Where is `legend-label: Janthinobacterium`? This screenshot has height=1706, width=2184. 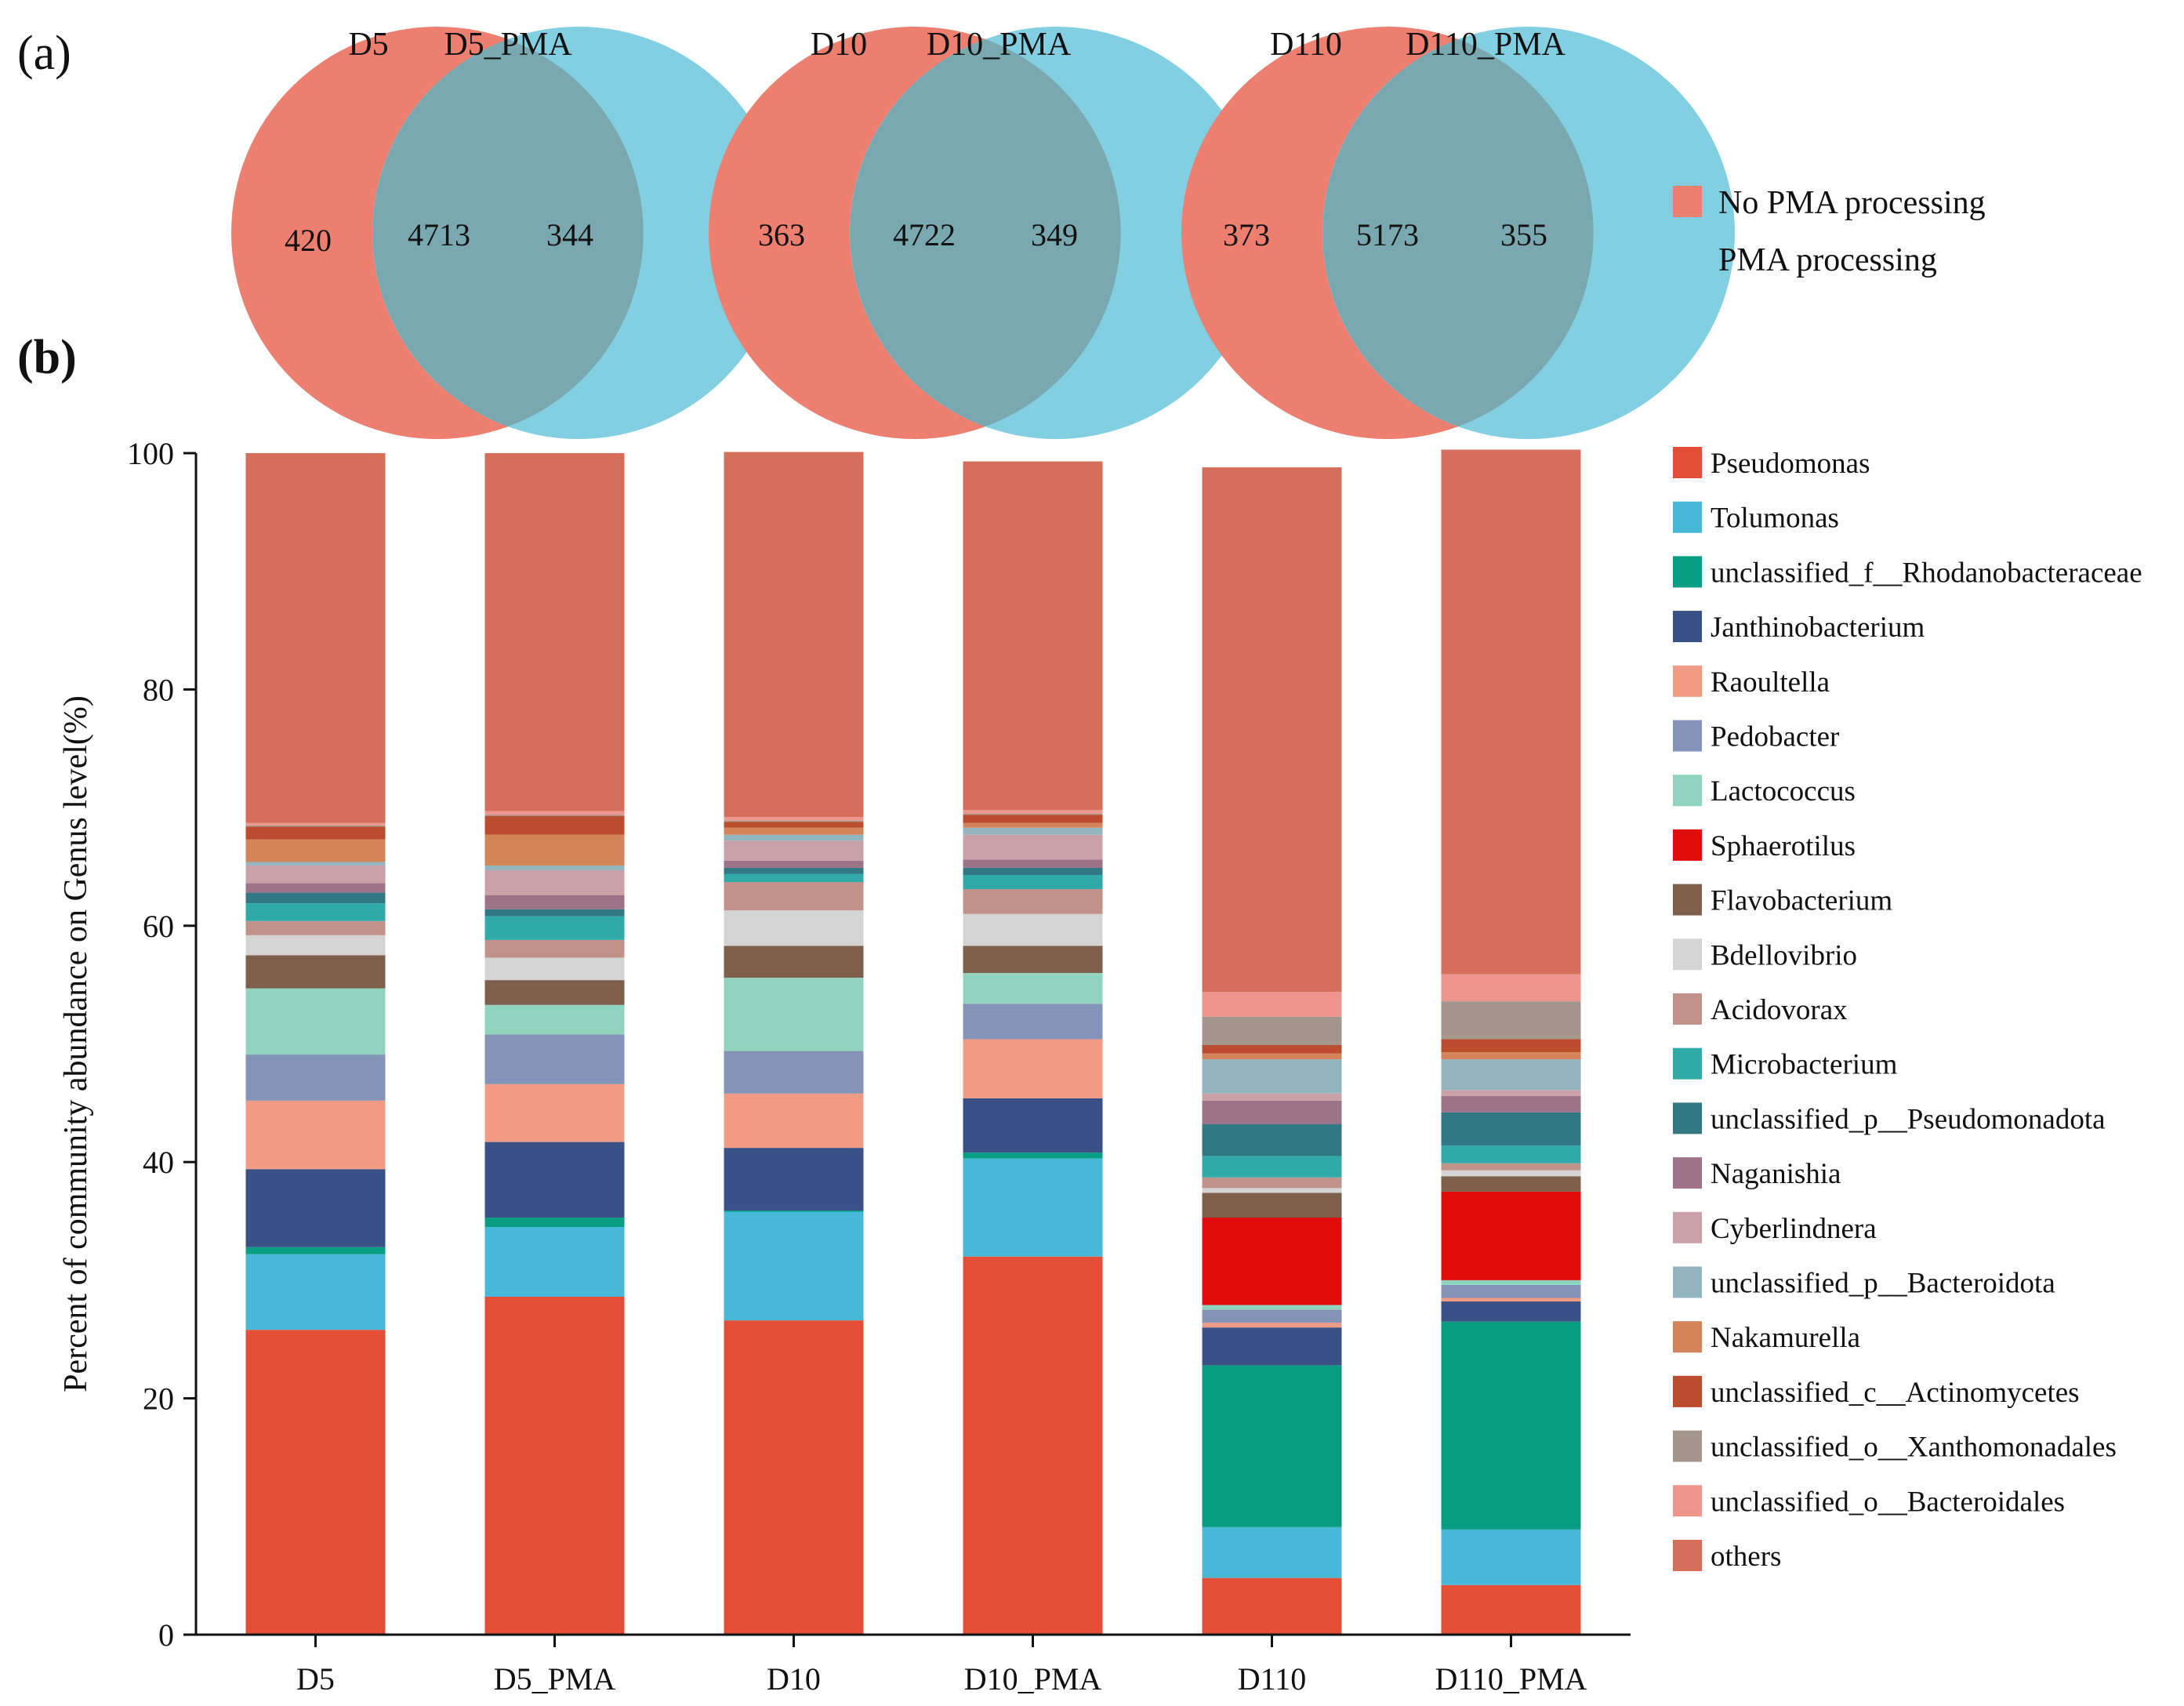
legend-label: Janthinobacterium is located at coordinates (1818, 628).